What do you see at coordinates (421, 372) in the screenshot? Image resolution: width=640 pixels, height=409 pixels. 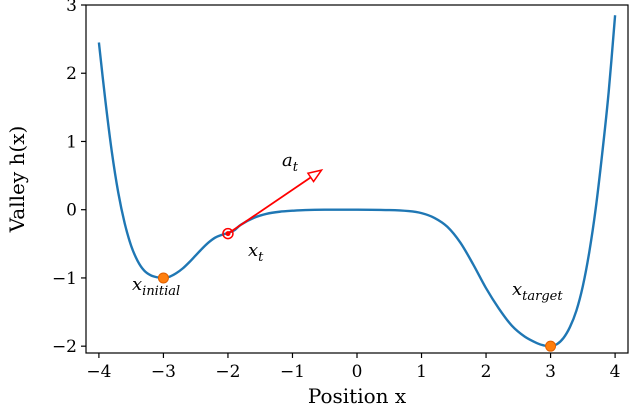 I see `x-tick-label: 1` at bounding box center [421, 372].